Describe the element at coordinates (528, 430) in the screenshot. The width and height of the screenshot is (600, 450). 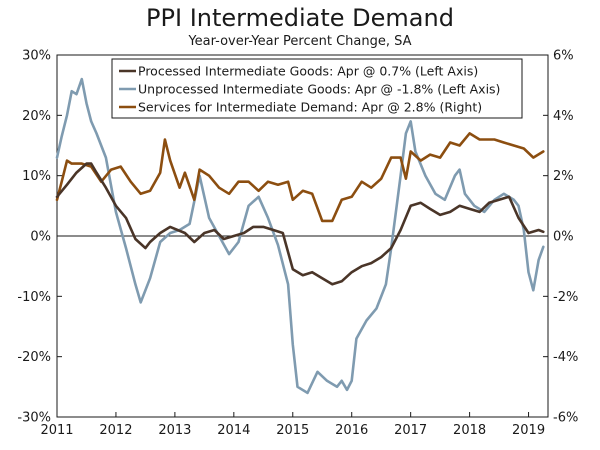
I see `x-tick-label: 2019` at that location.